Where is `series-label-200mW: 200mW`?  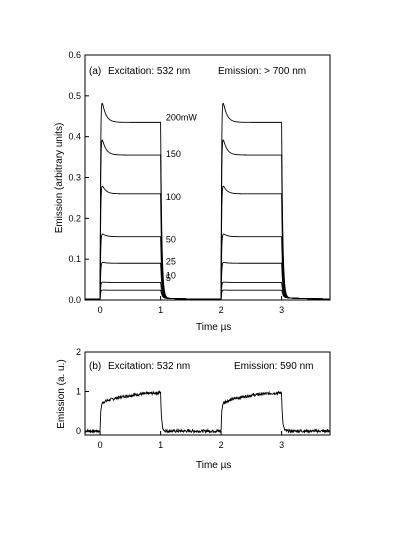 series-label-200mW: 200mW is located at coordinates (182, 117).